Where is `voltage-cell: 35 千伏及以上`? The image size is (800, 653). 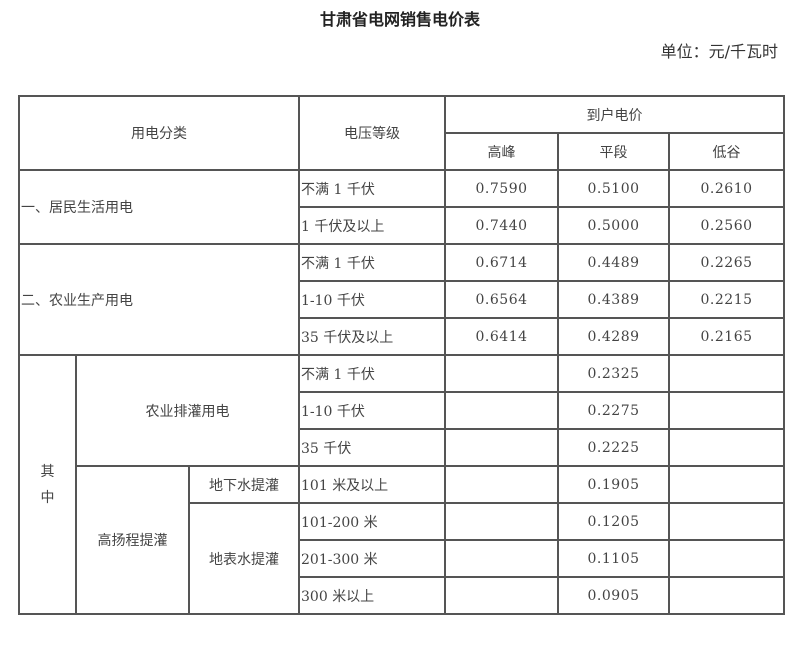 voltage-cell: 35 千伏及以上 is located at coordinates (372, 336).